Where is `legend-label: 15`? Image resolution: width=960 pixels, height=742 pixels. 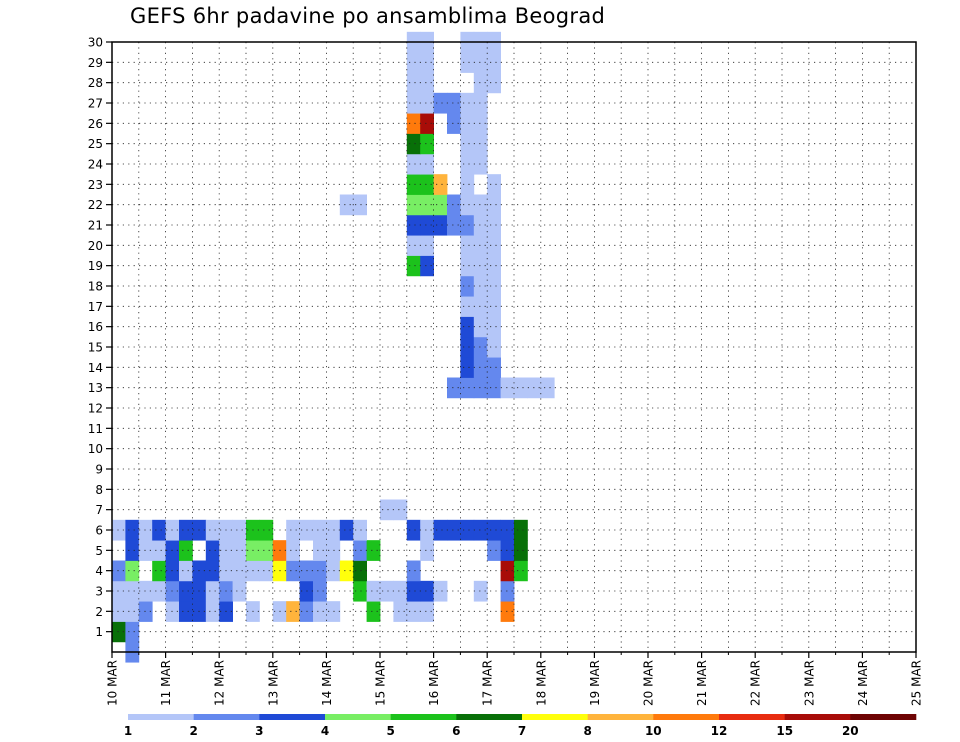 legend-label: 15 is located at coordinates (784, 731).